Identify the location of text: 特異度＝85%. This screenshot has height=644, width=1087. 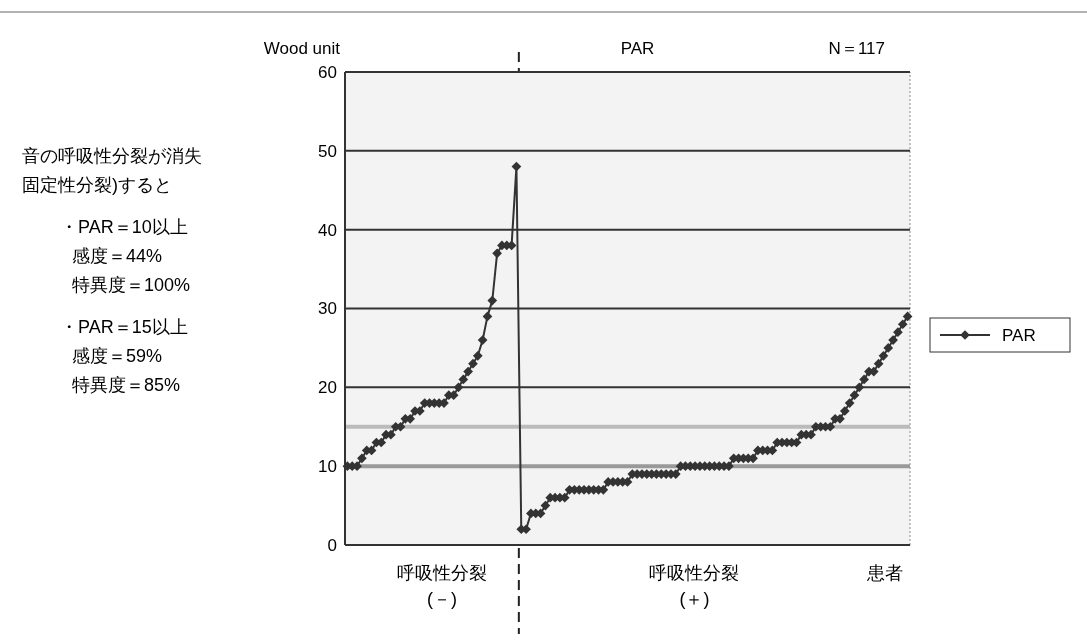
(126, 385).